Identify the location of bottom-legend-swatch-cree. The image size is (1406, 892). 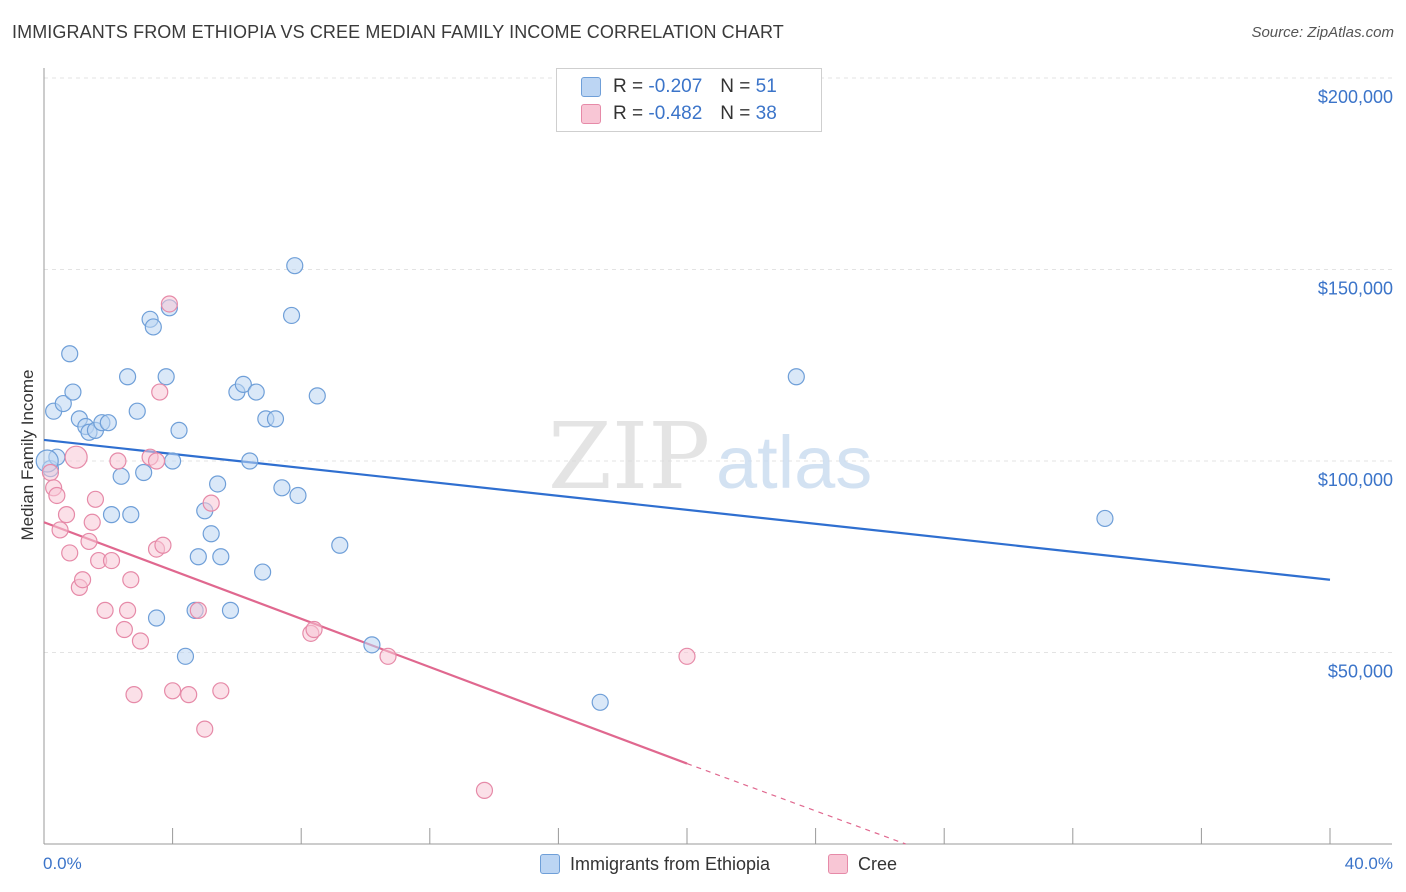
(838, 864).